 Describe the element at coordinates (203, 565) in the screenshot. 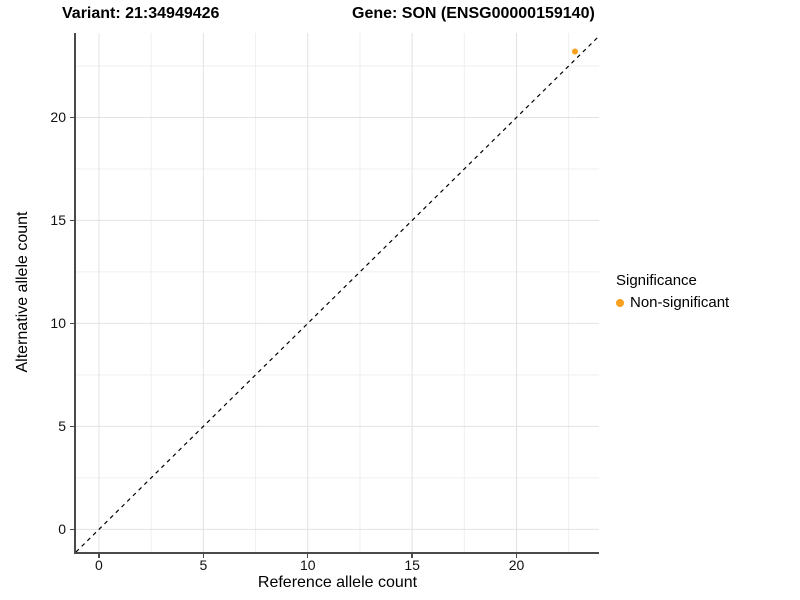

I see `x-tick-label: 5` at that location.